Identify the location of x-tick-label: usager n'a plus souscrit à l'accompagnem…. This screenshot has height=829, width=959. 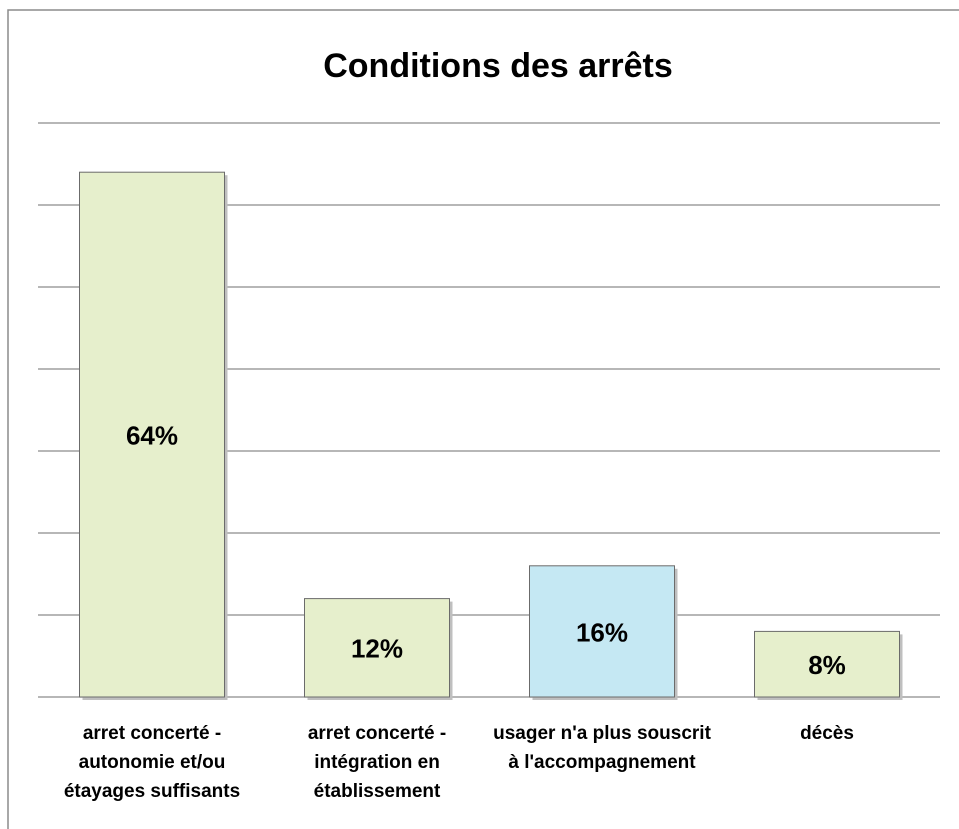
(602, 748).